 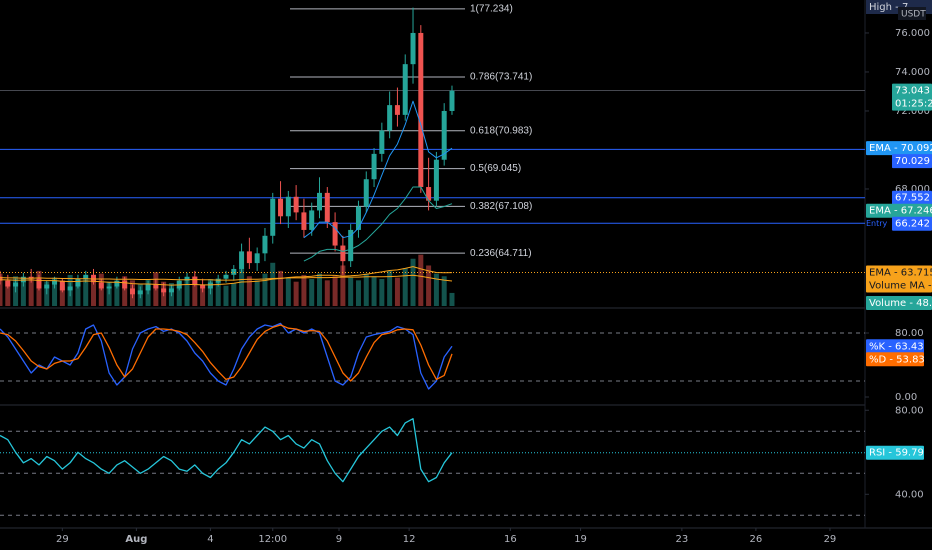 I want to click on price-line-name: Entry, so click(x=877, y=223).